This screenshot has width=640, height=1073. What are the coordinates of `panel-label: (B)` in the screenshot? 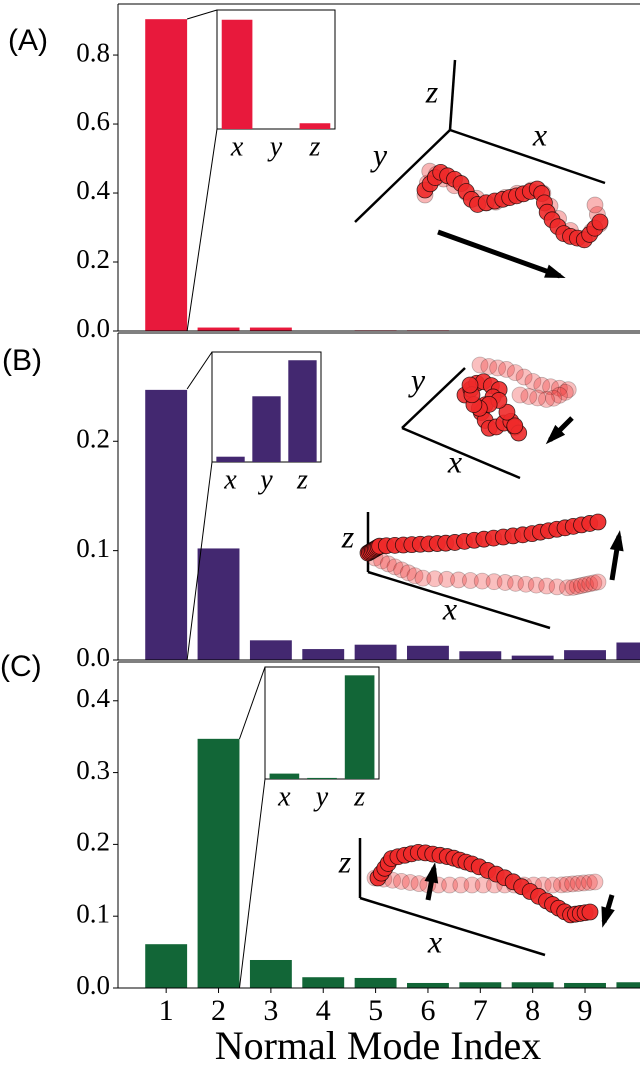 It's located at (22, 360).